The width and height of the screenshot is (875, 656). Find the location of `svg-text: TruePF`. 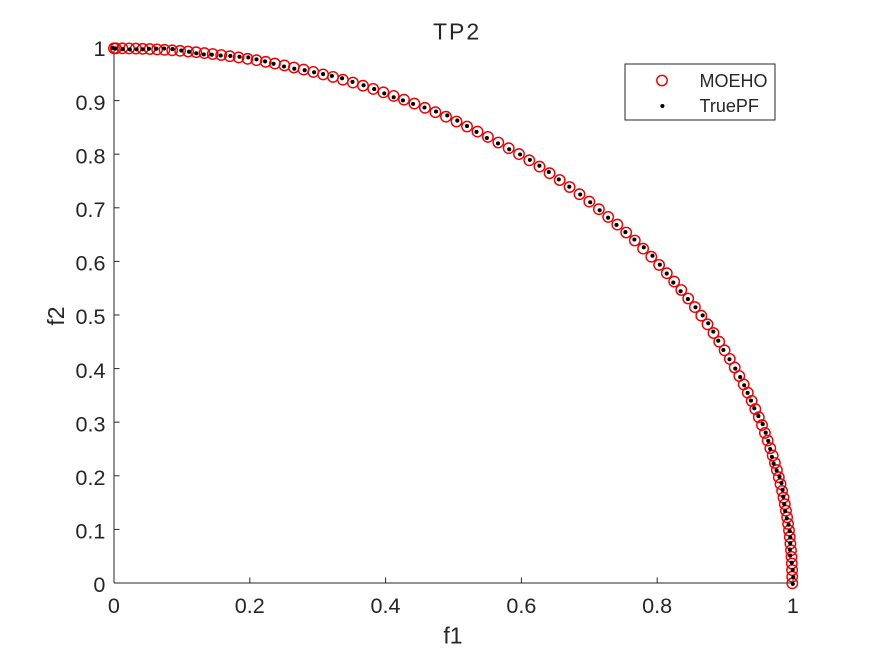

svg-text: TruePF is located at coordinates (728, 106).